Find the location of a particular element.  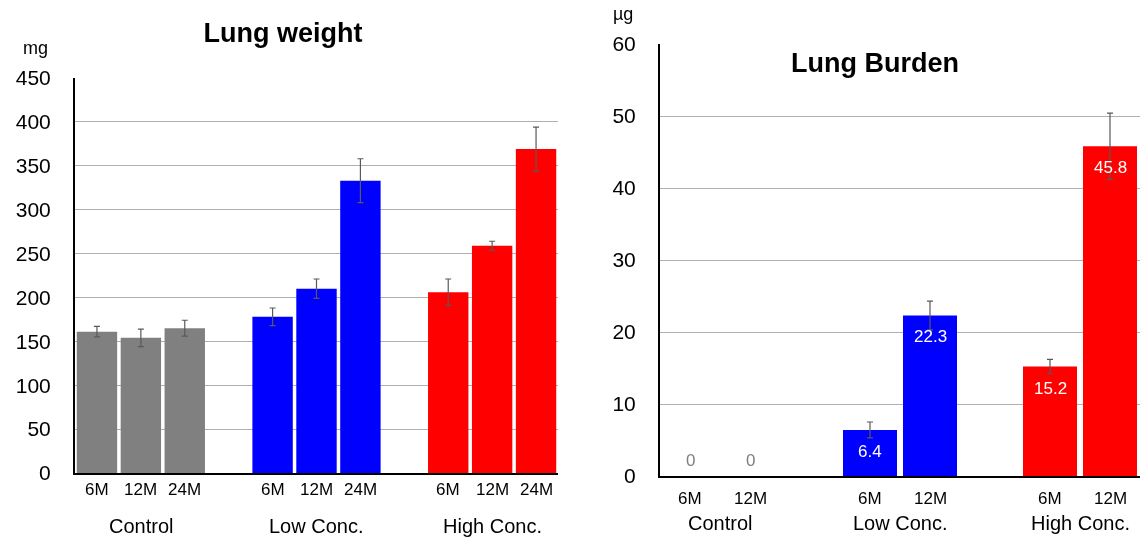

y-axis-title: µg is located at coordinates (623, 14).